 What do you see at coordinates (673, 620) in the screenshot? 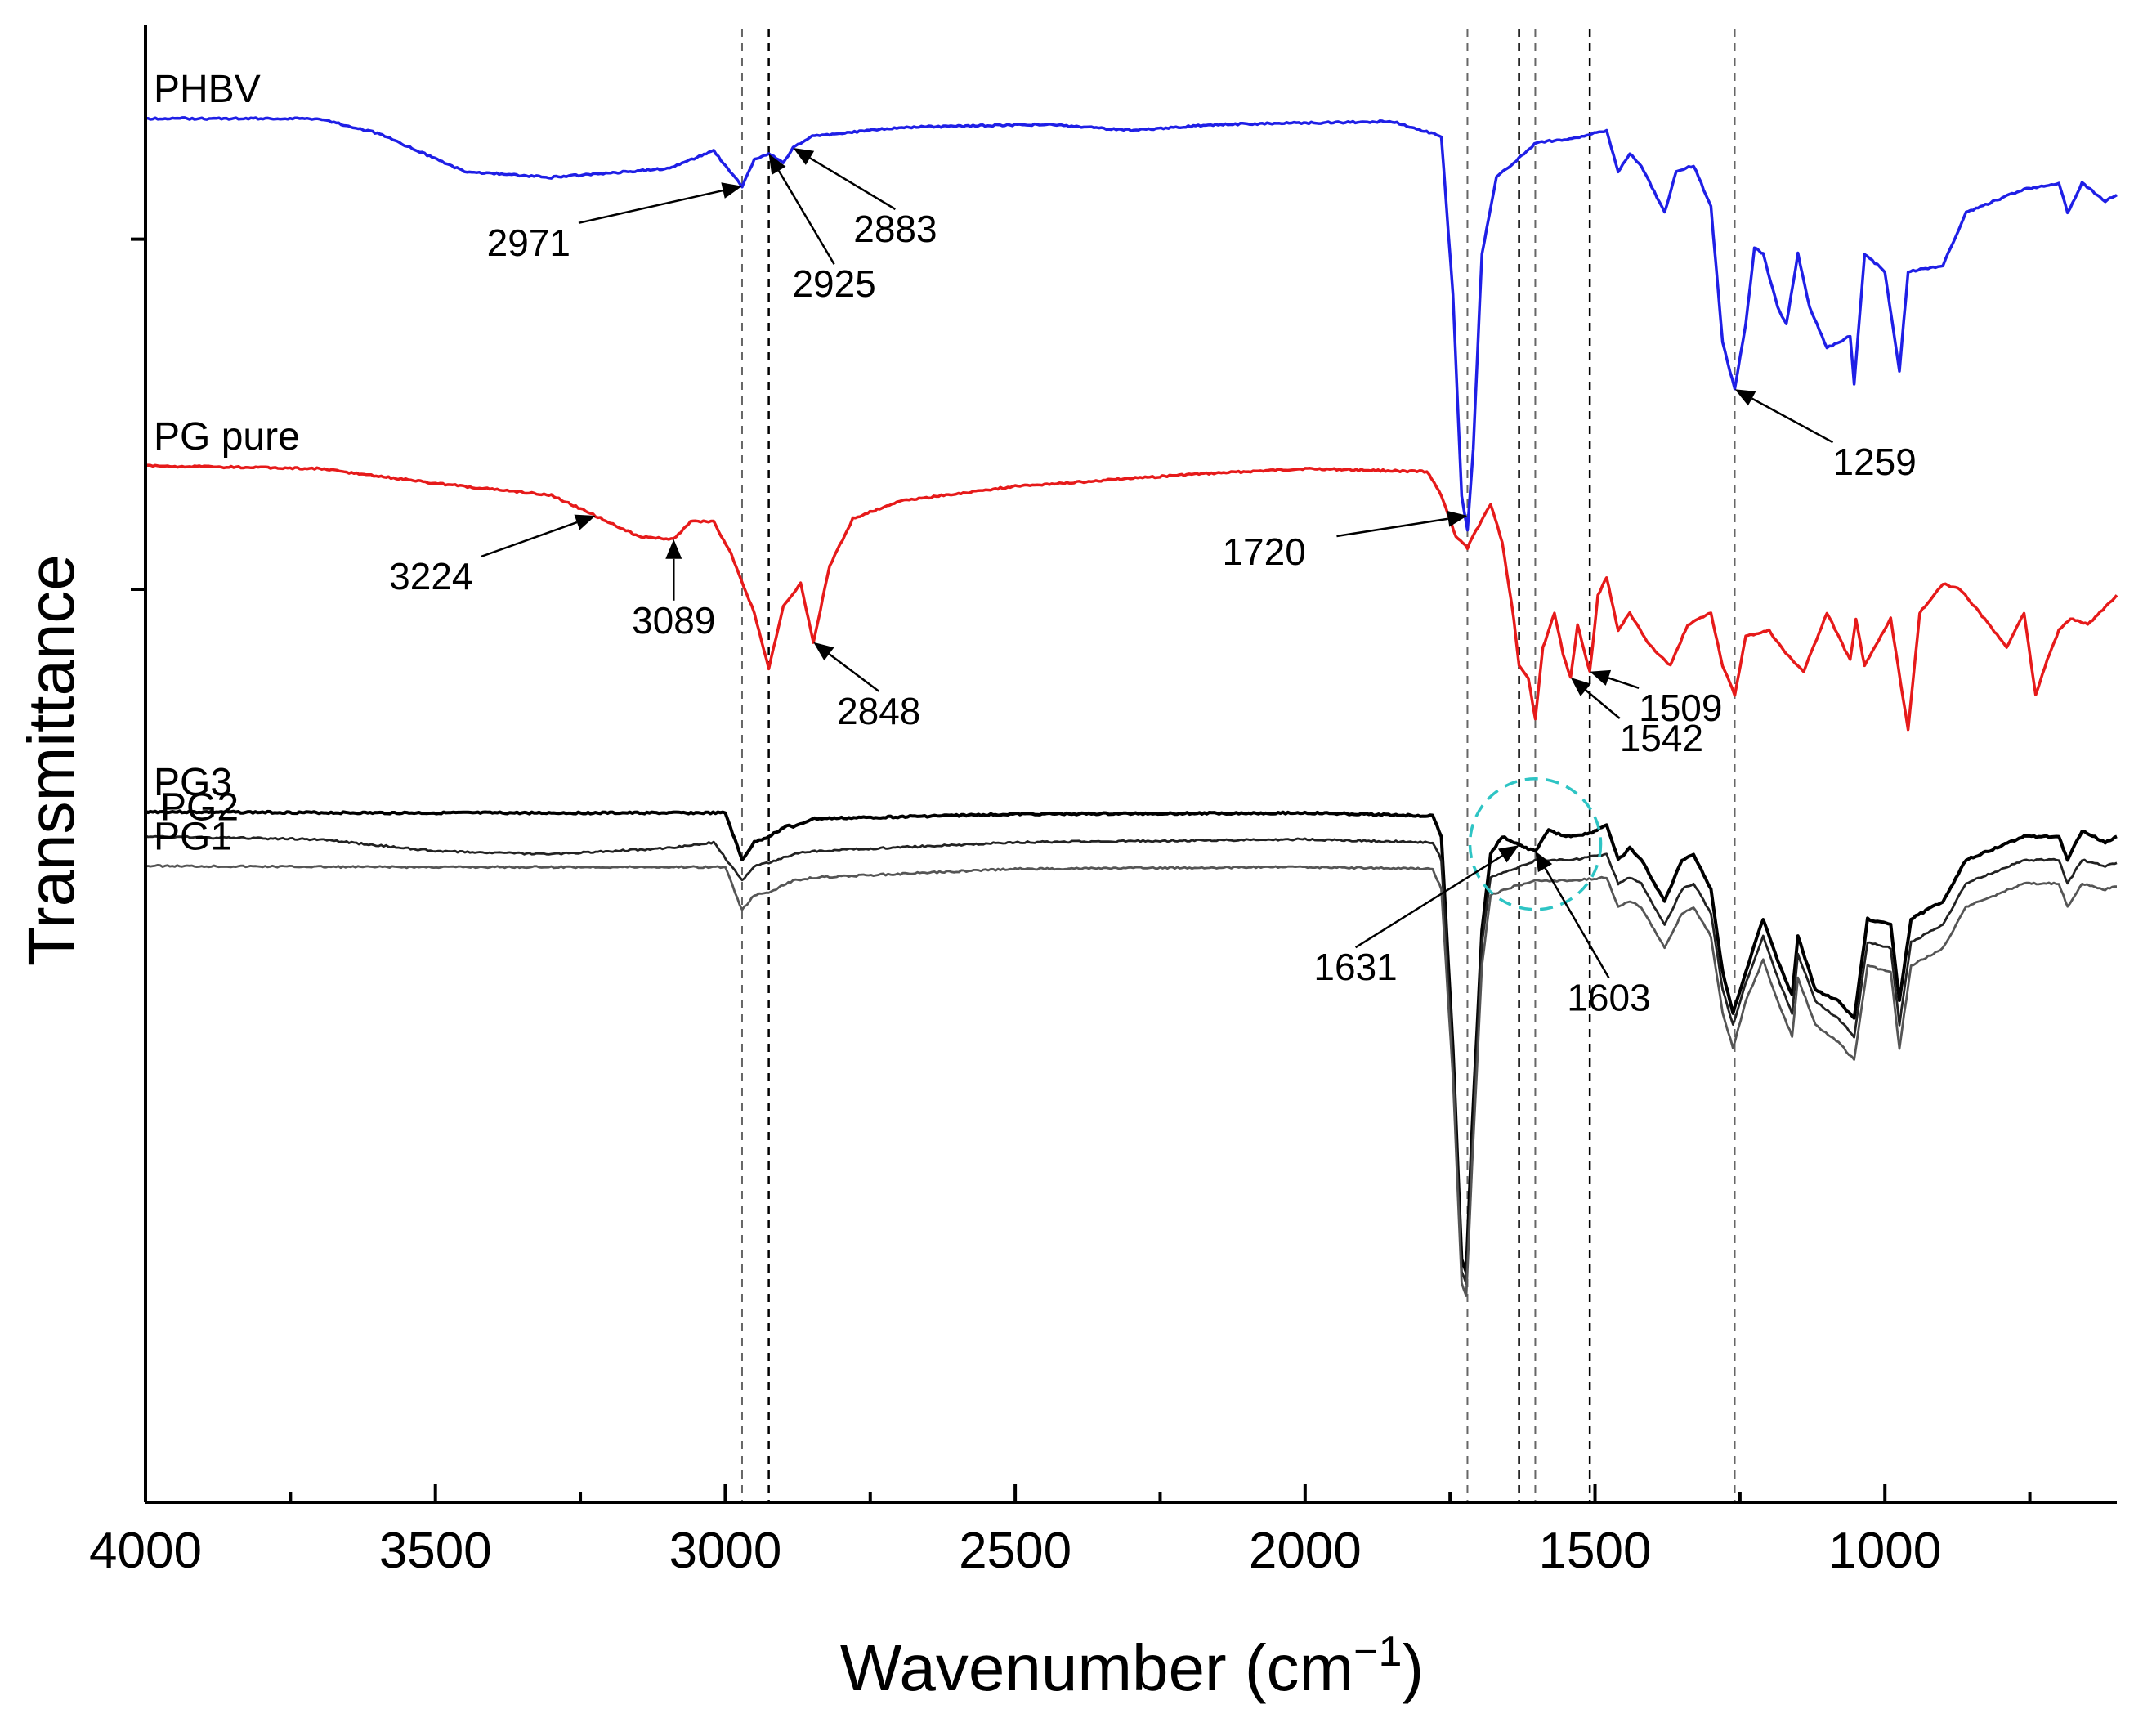
I see `peak-label-3089: 3089` at bounding box center [673, 620].